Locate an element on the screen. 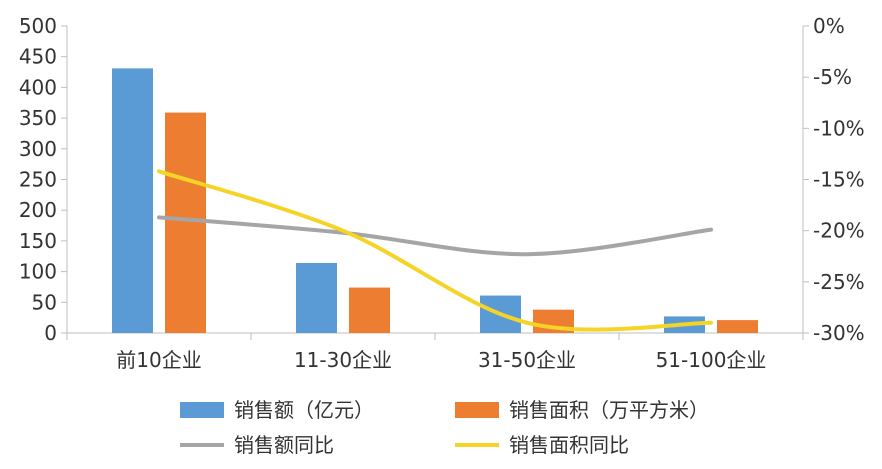  right-axis-tick-label: -15% is located at coordinates (839, 180).